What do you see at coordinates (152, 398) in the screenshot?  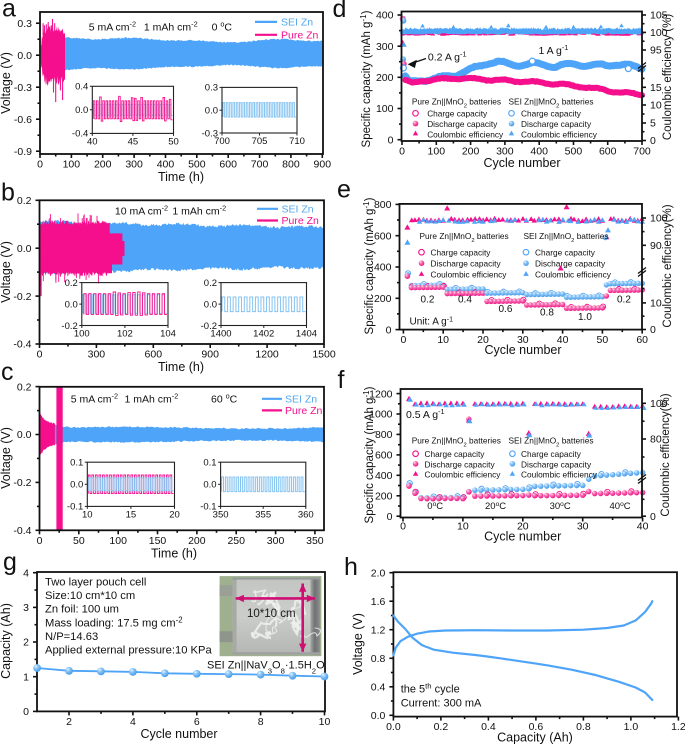 I see `svg-text: 1 mAh cm-2` at bounding box center [152, 398].